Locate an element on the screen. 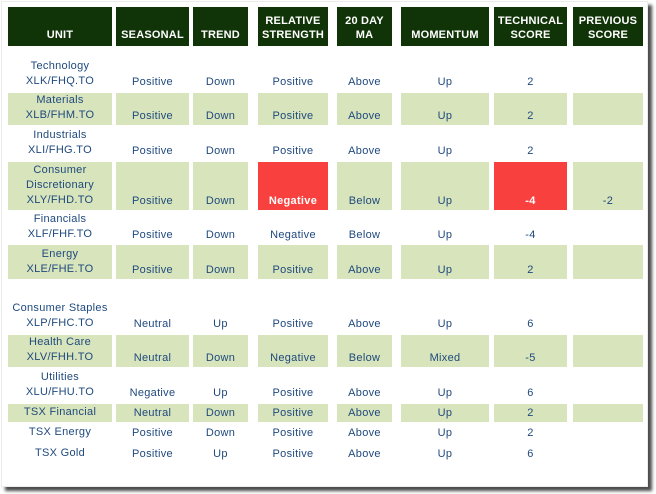  cell-unit: Materials XLB/FHM.TO is located at coordinates (60, 109).